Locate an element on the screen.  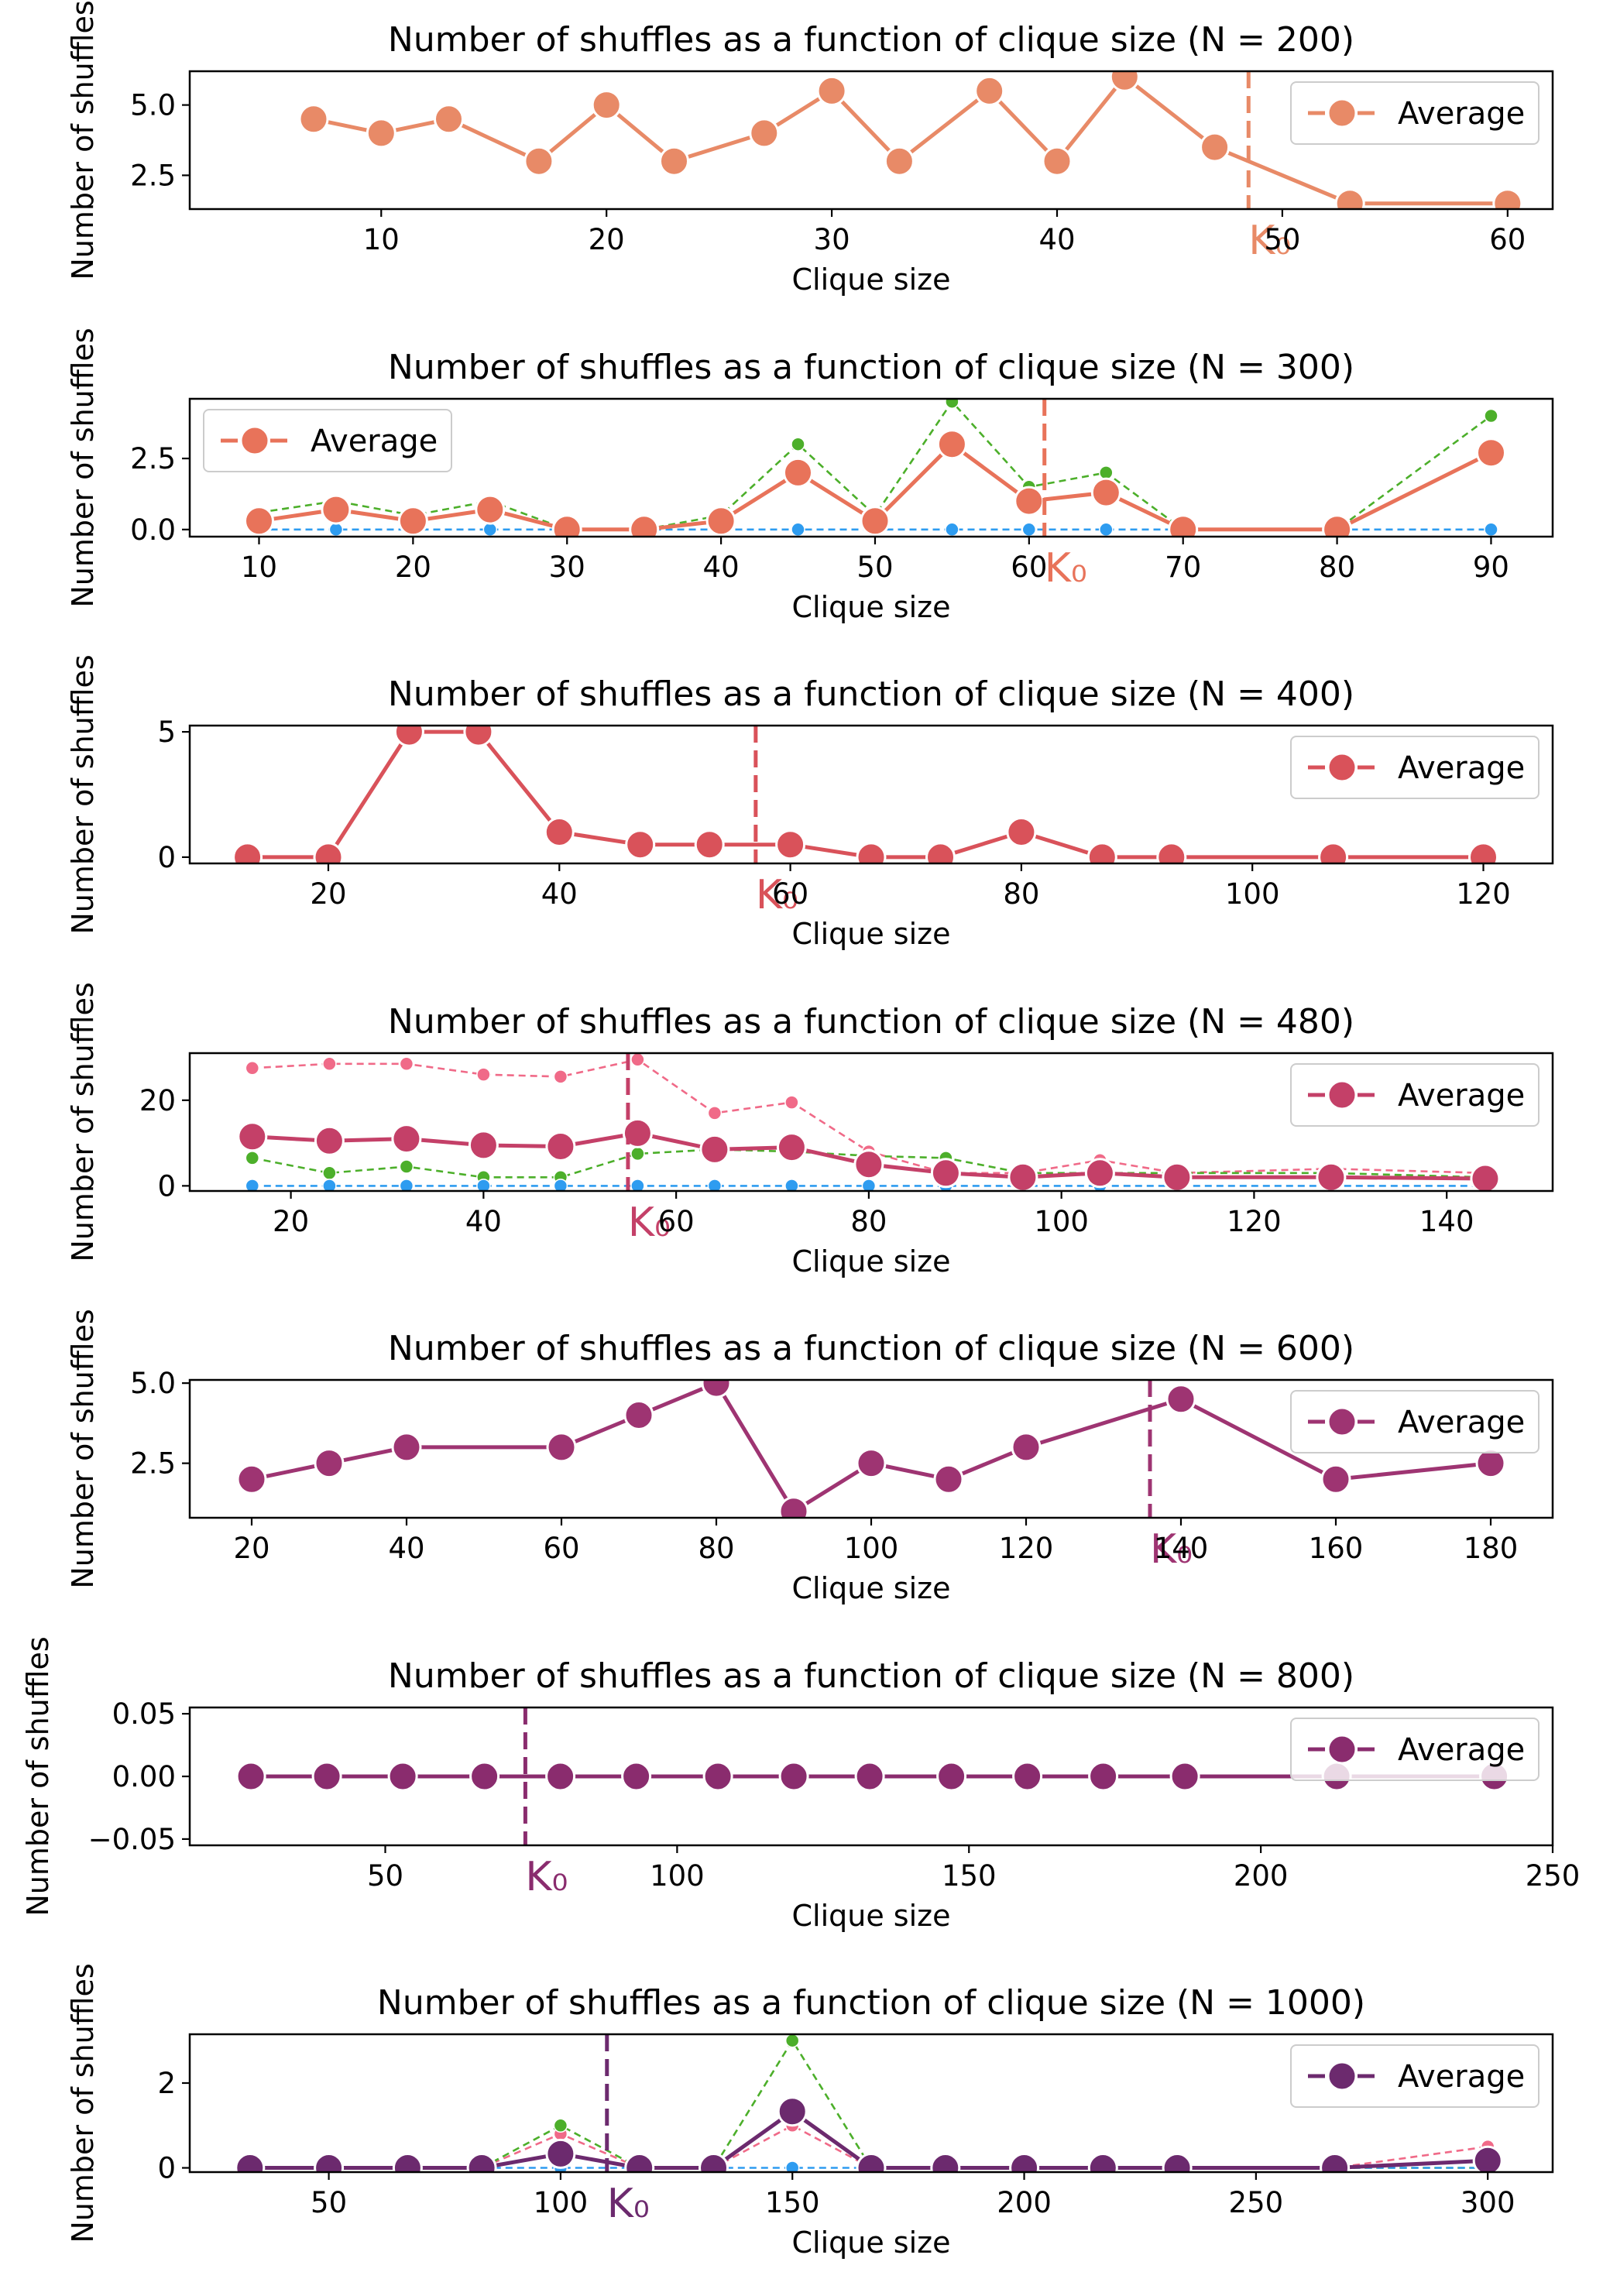
legend-label: Average is located at coordinates (1462, 114).